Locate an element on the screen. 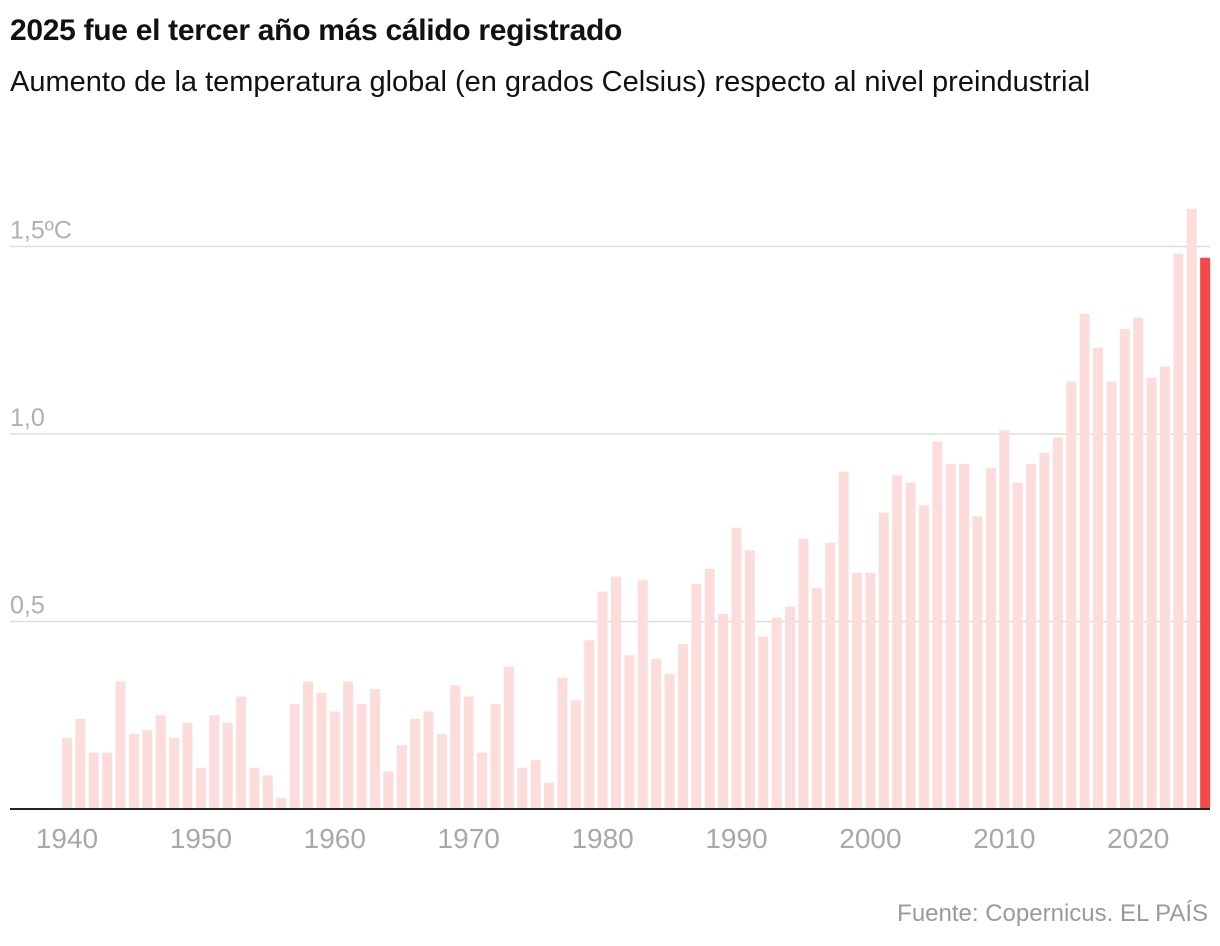 The height and width of the screenshot is (946, 1220). x-tick-label: 2020 is located at coordinates (1138, 838).